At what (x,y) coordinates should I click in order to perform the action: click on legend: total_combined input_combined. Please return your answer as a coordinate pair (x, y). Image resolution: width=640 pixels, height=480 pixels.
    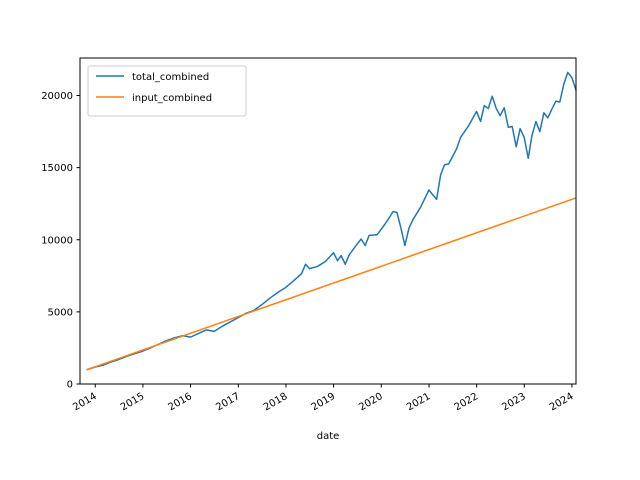
    Looking at the image, I should click on (167, 91).